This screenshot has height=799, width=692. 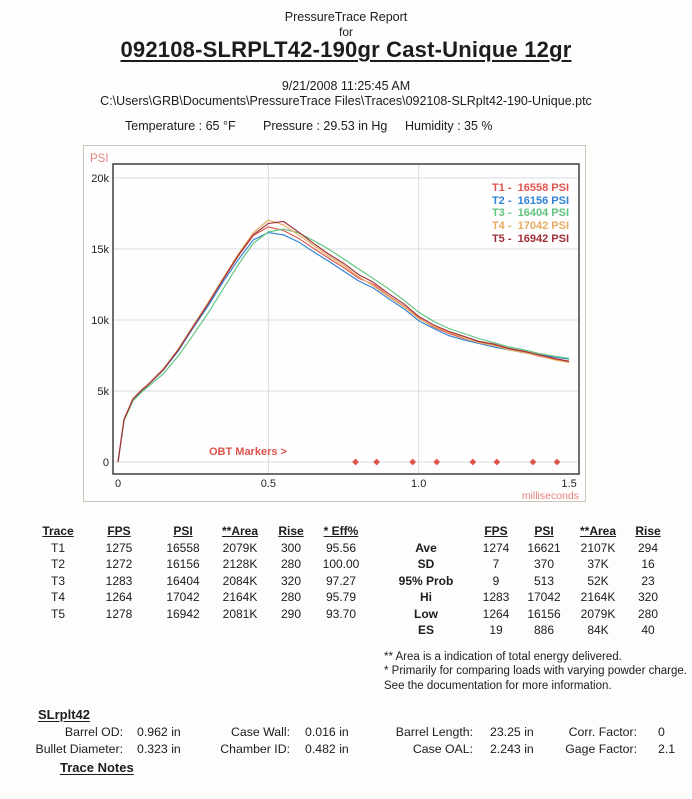 What do you see at coordinates (341, 547) in the screenshot?
I see `table-cell: 95.56` at bounding box center [341, 547].